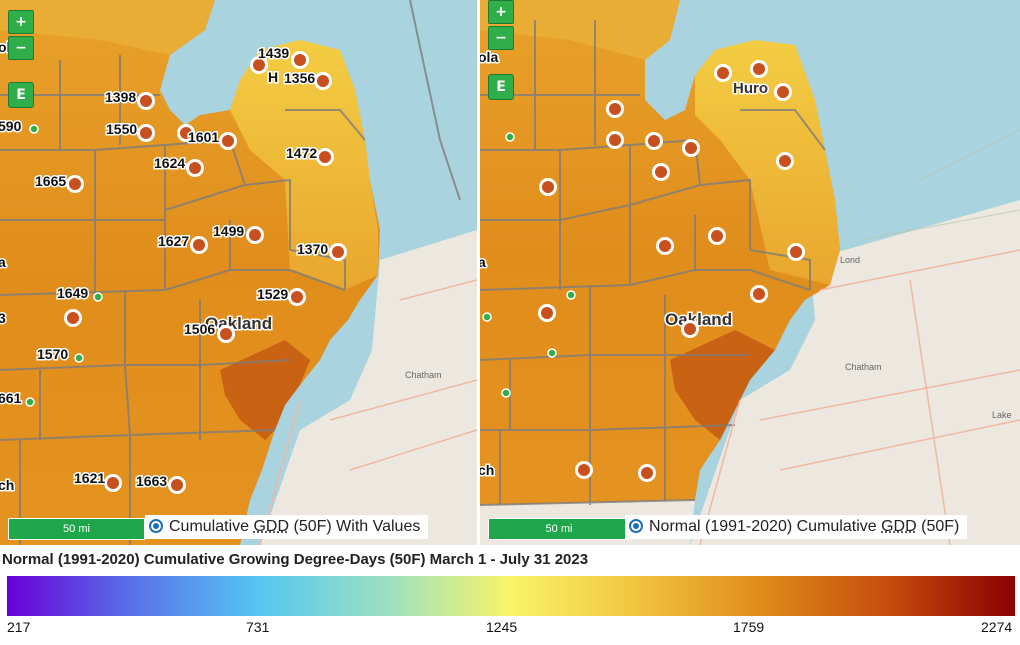 This screenshot has height=645, width=1020. I want to click on edge-fragment: 3, so click(3, 318).